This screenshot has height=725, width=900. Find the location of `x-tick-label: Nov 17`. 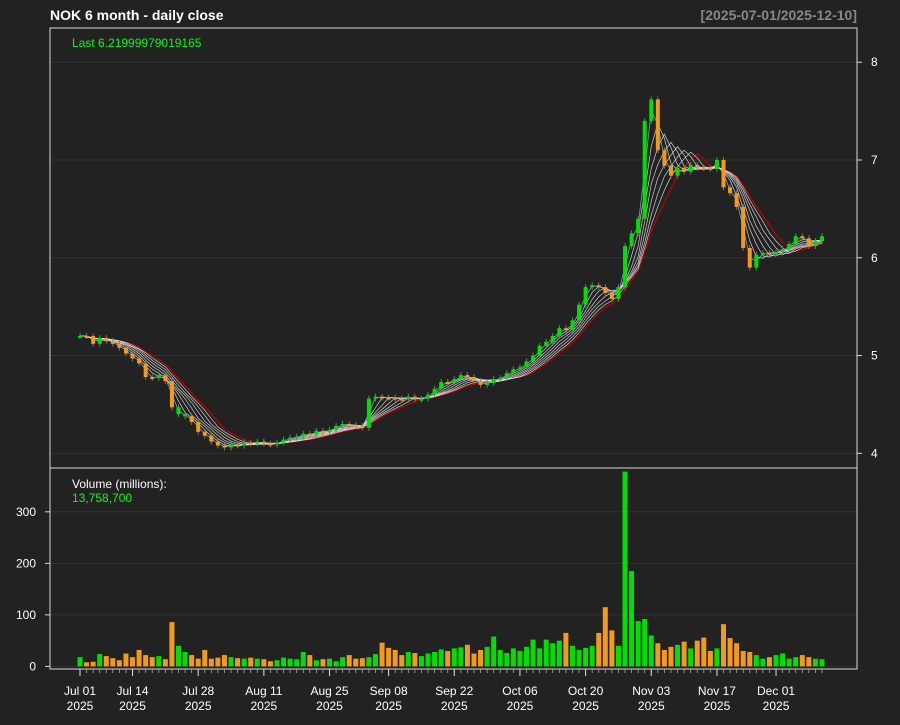

x-tick-label: Nov 17 is located at coordinates (717, 691).